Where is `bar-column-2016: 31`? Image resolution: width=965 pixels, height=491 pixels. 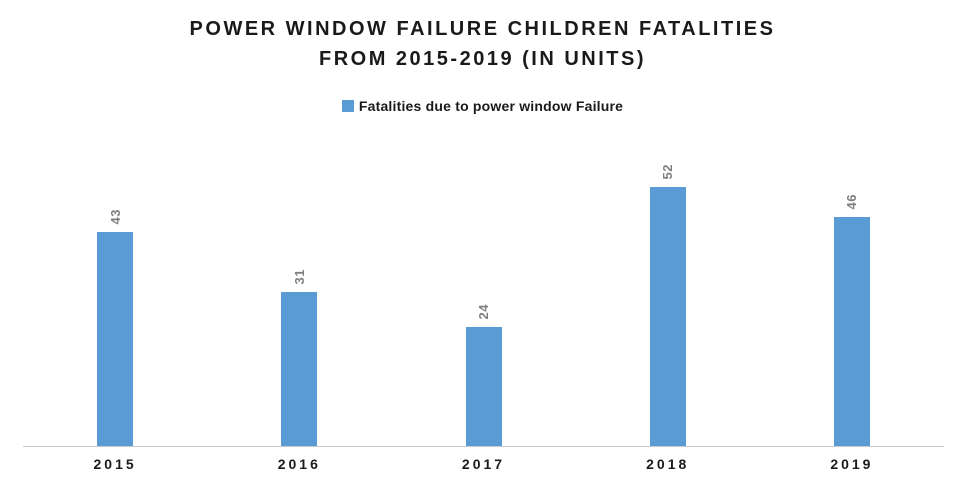 bar-column-2016: 31 is located at coordinates (299, 297).